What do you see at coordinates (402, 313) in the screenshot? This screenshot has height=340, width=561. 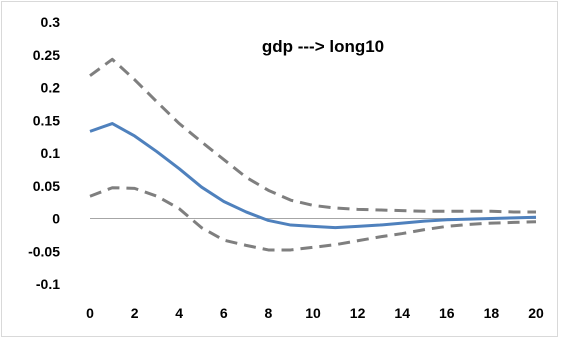 I see `x-tick-label: 14` at bounding box center [402, 313].